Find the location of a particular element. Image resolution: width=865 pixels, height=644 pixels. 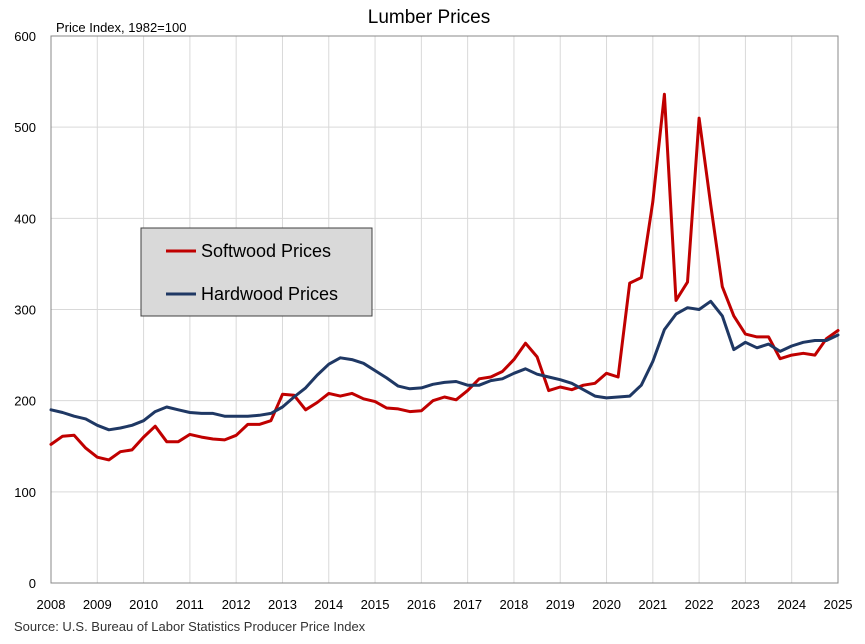

legend: Softwood Prices Hardwood Prices is located at coordinates (256, 272).